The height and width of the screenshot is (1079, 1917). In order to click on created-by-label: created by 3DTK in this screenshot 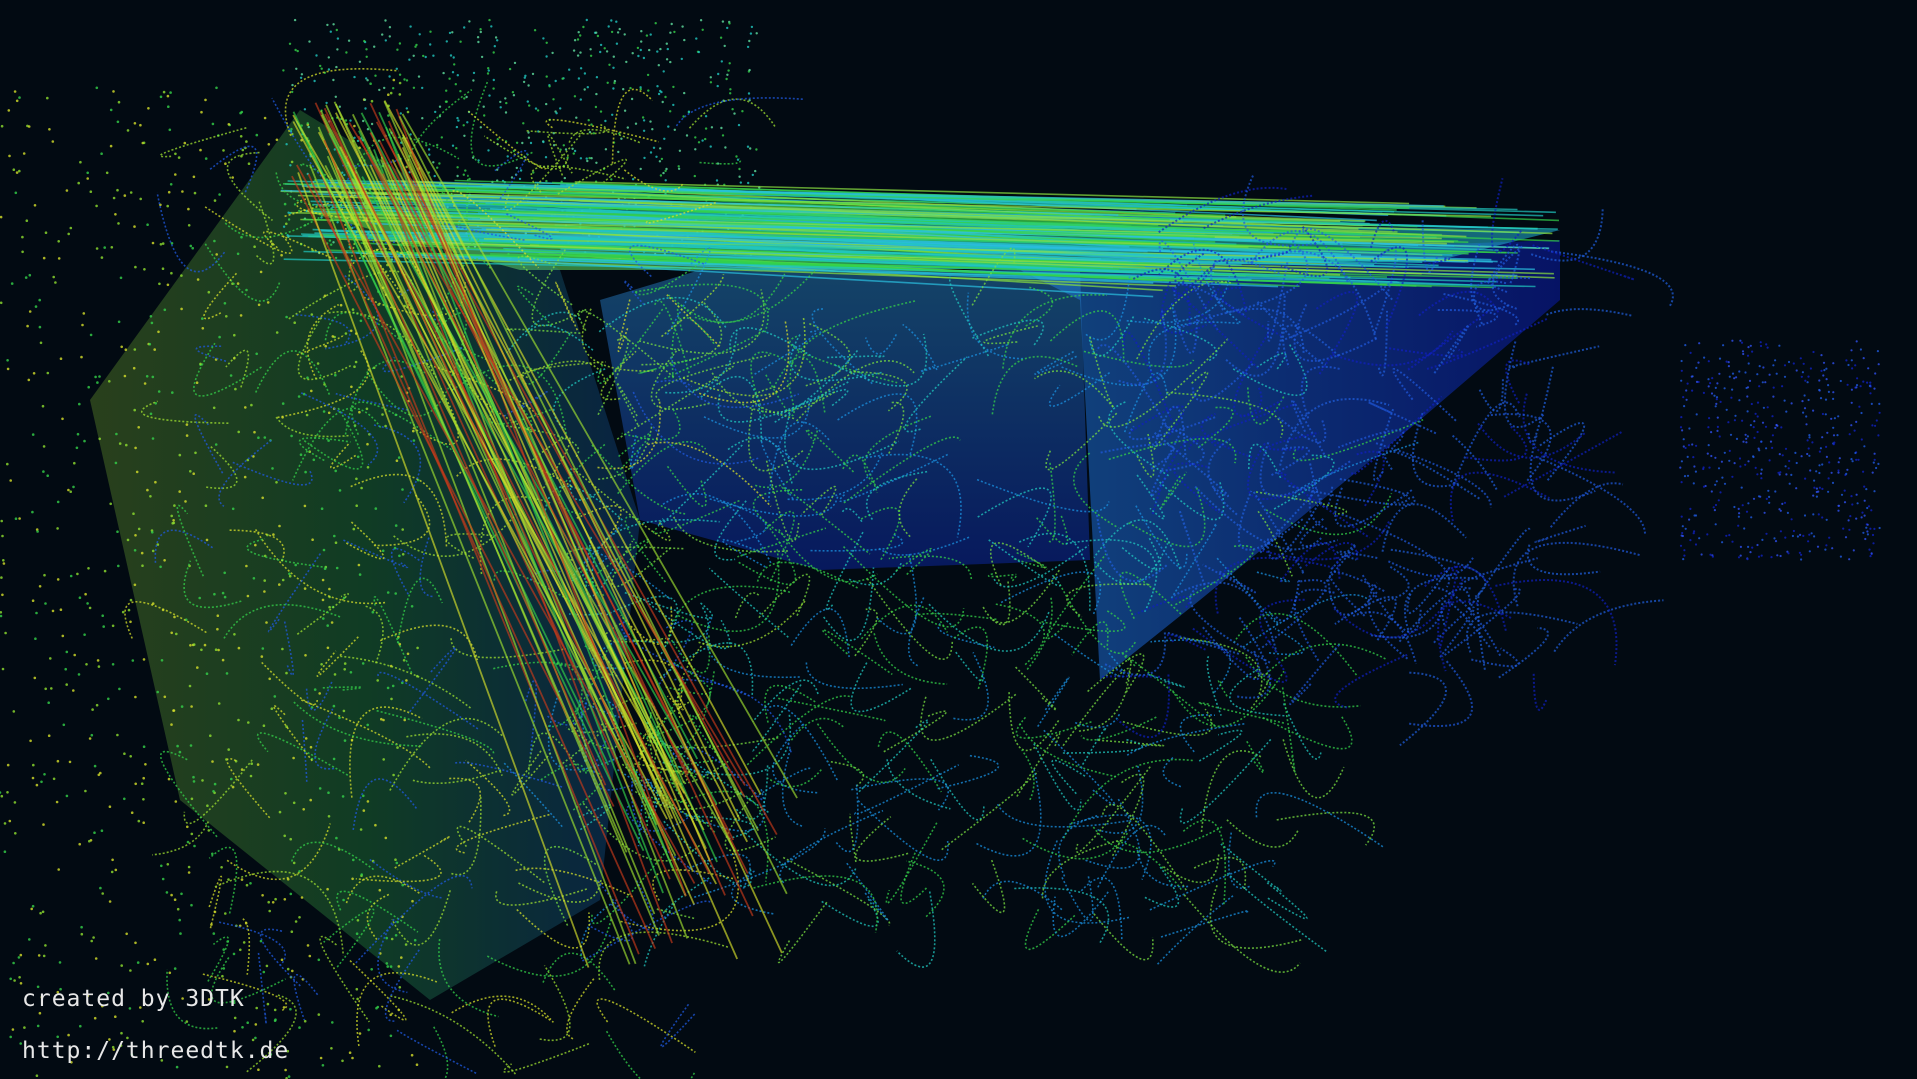, I will do `click(133, 999)`.